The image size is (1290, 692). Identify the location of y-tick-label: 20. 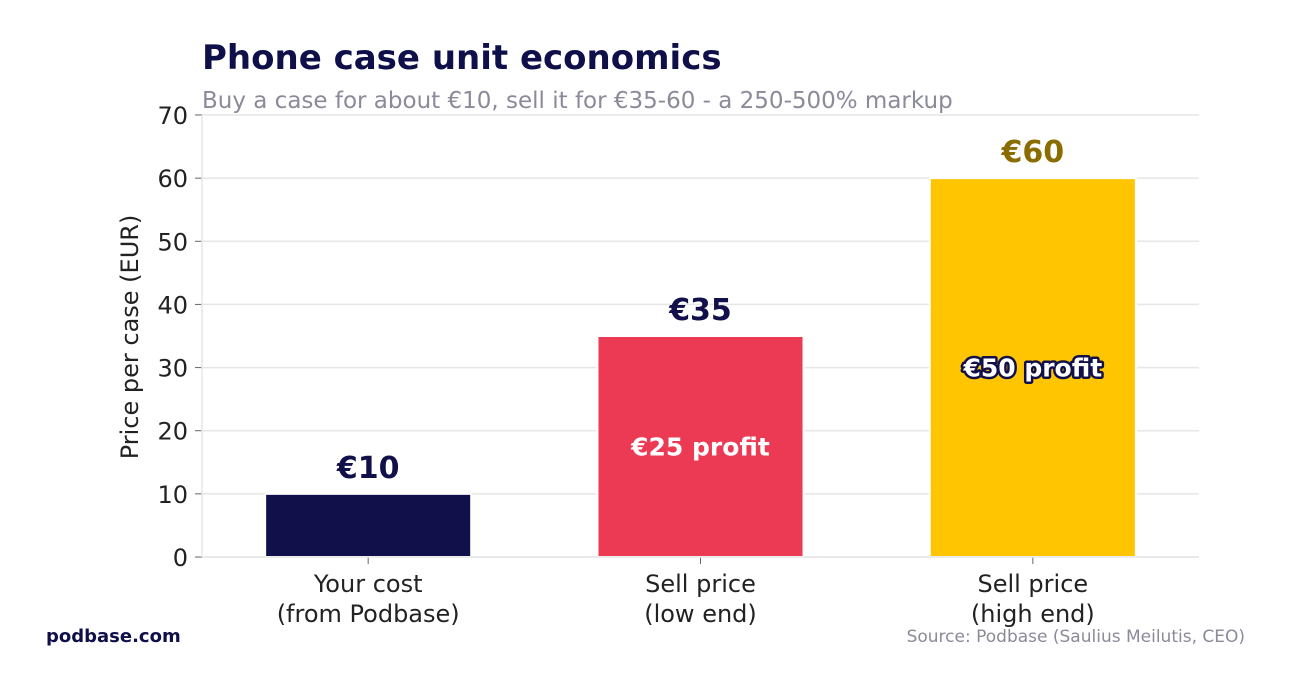
(172, 432).